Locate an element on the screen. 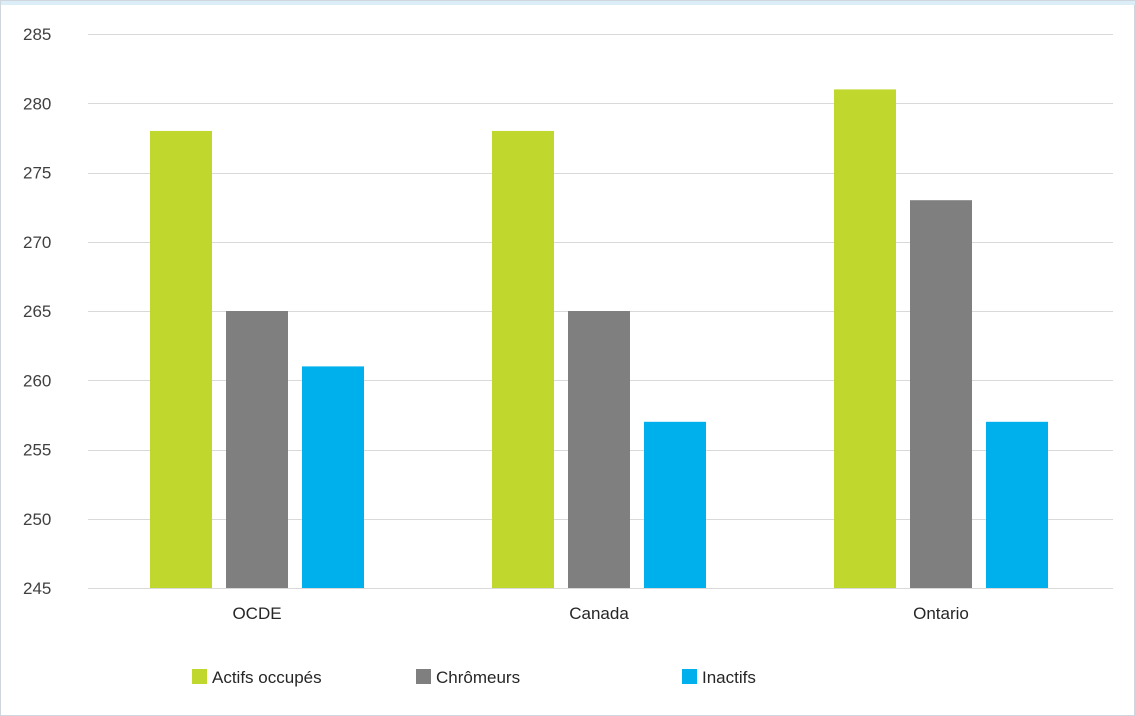 This screenshot has height=716, width=1135. x-category-label: Canada is located at coordinates (599, 613).